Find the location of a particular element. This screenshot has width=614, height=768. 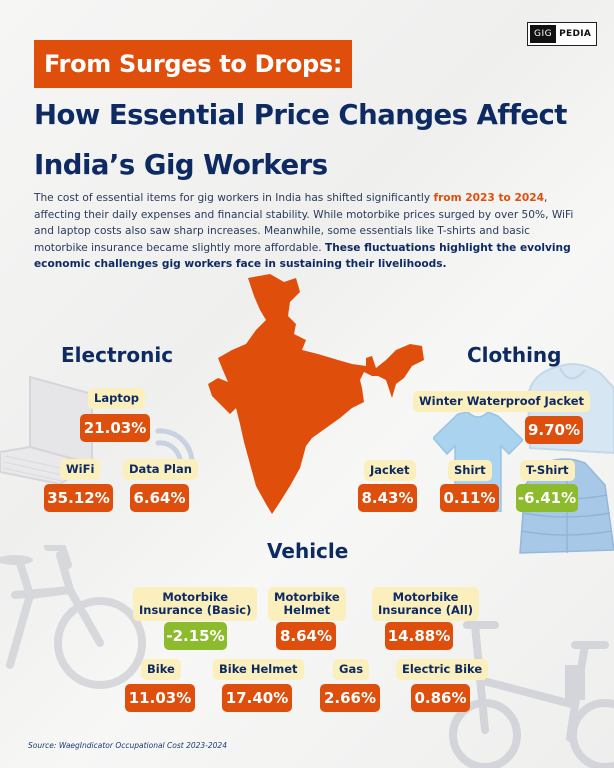

label-bike: Bike is located at coordinates (161, 669).